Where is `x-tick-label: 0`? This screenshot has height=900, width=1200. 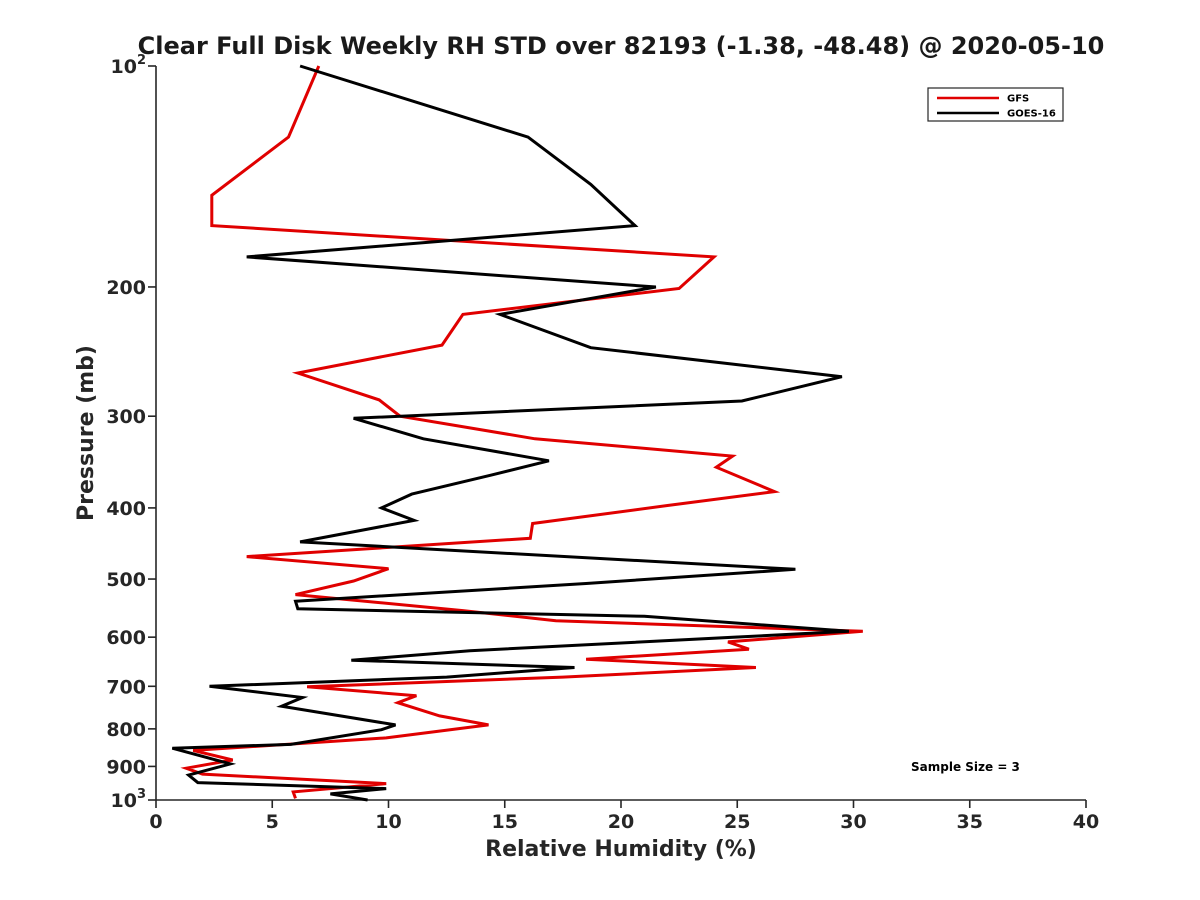 x-tick-label: 0 is located at coordinates (155, 822).